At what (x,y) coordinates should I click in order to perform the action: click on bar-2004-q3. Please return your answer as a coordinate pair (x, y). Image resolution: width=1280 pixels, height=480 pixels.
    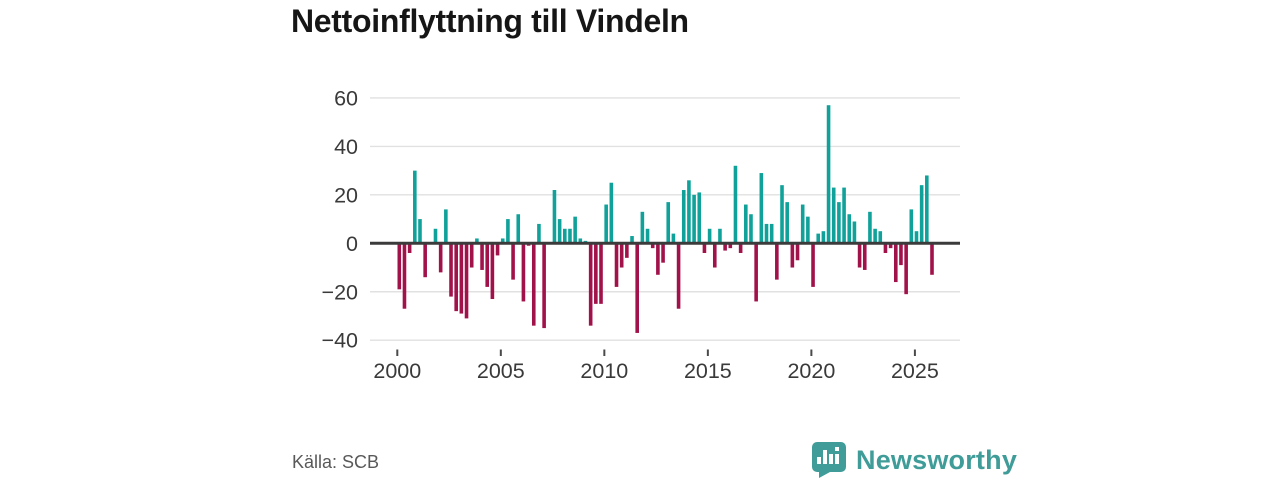
    Looking at the image, I should click on (492, 271).